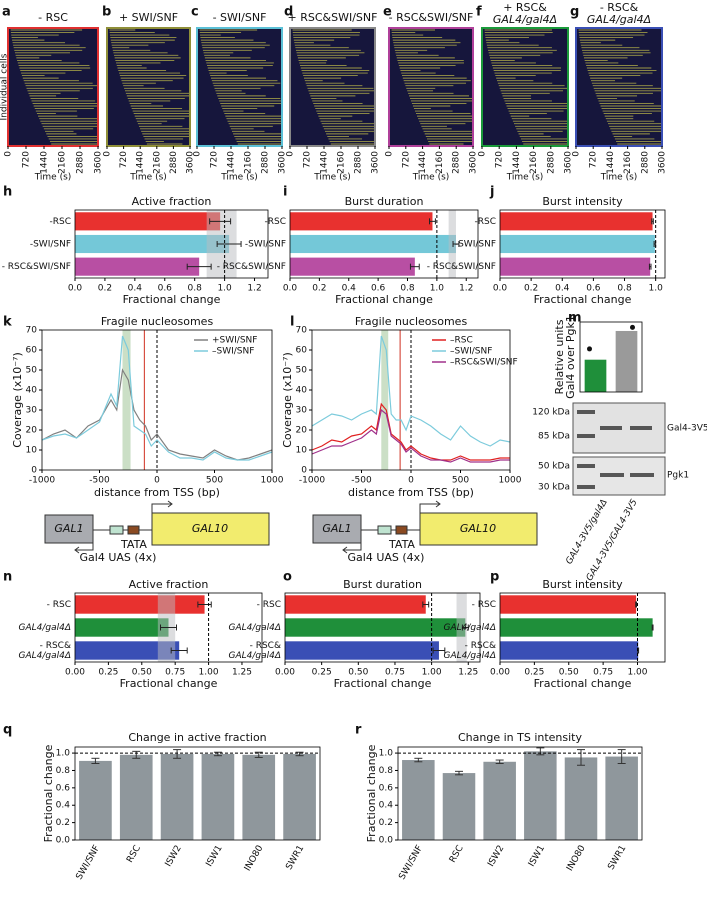 The image size is (707, 905). I want to click on category-label: INO80, so click(576, 858).